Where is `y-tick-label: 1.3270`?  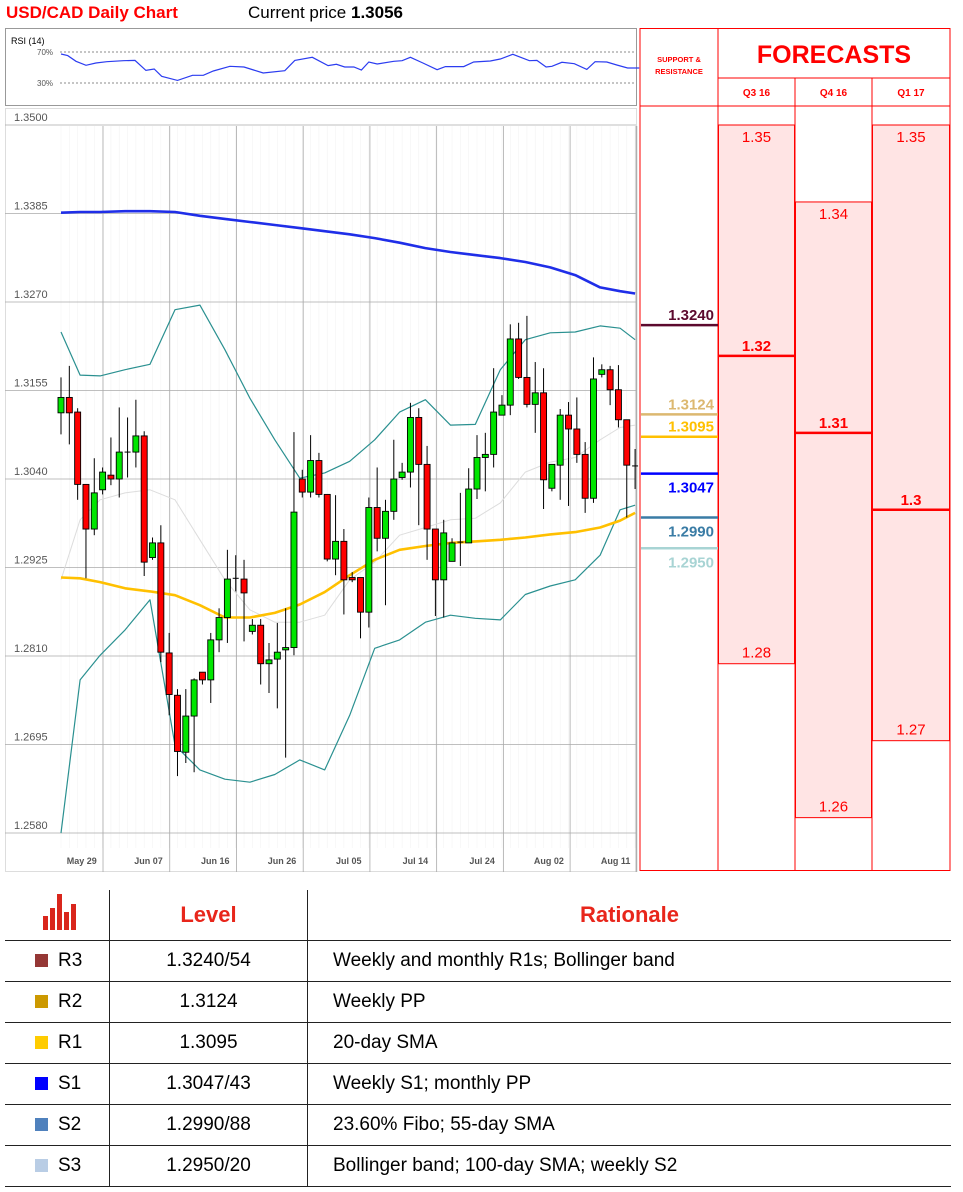 y-tick-label: 1.3270 is located at coordinates (31, 295).